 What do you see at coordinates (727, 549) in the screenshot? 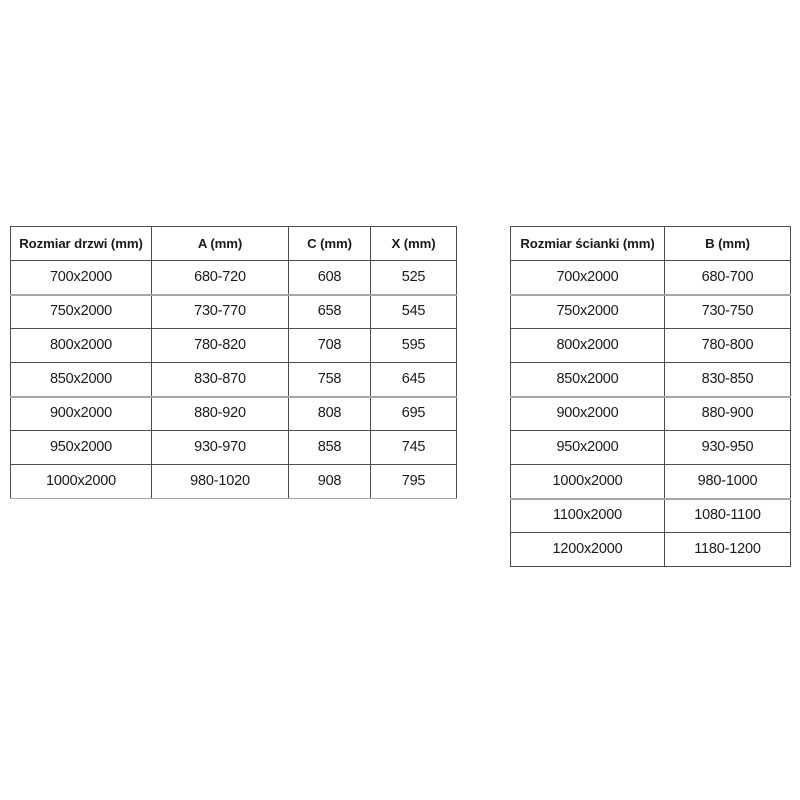
I see `cell-b: 1180-1200` at bounding box center [727, 549].